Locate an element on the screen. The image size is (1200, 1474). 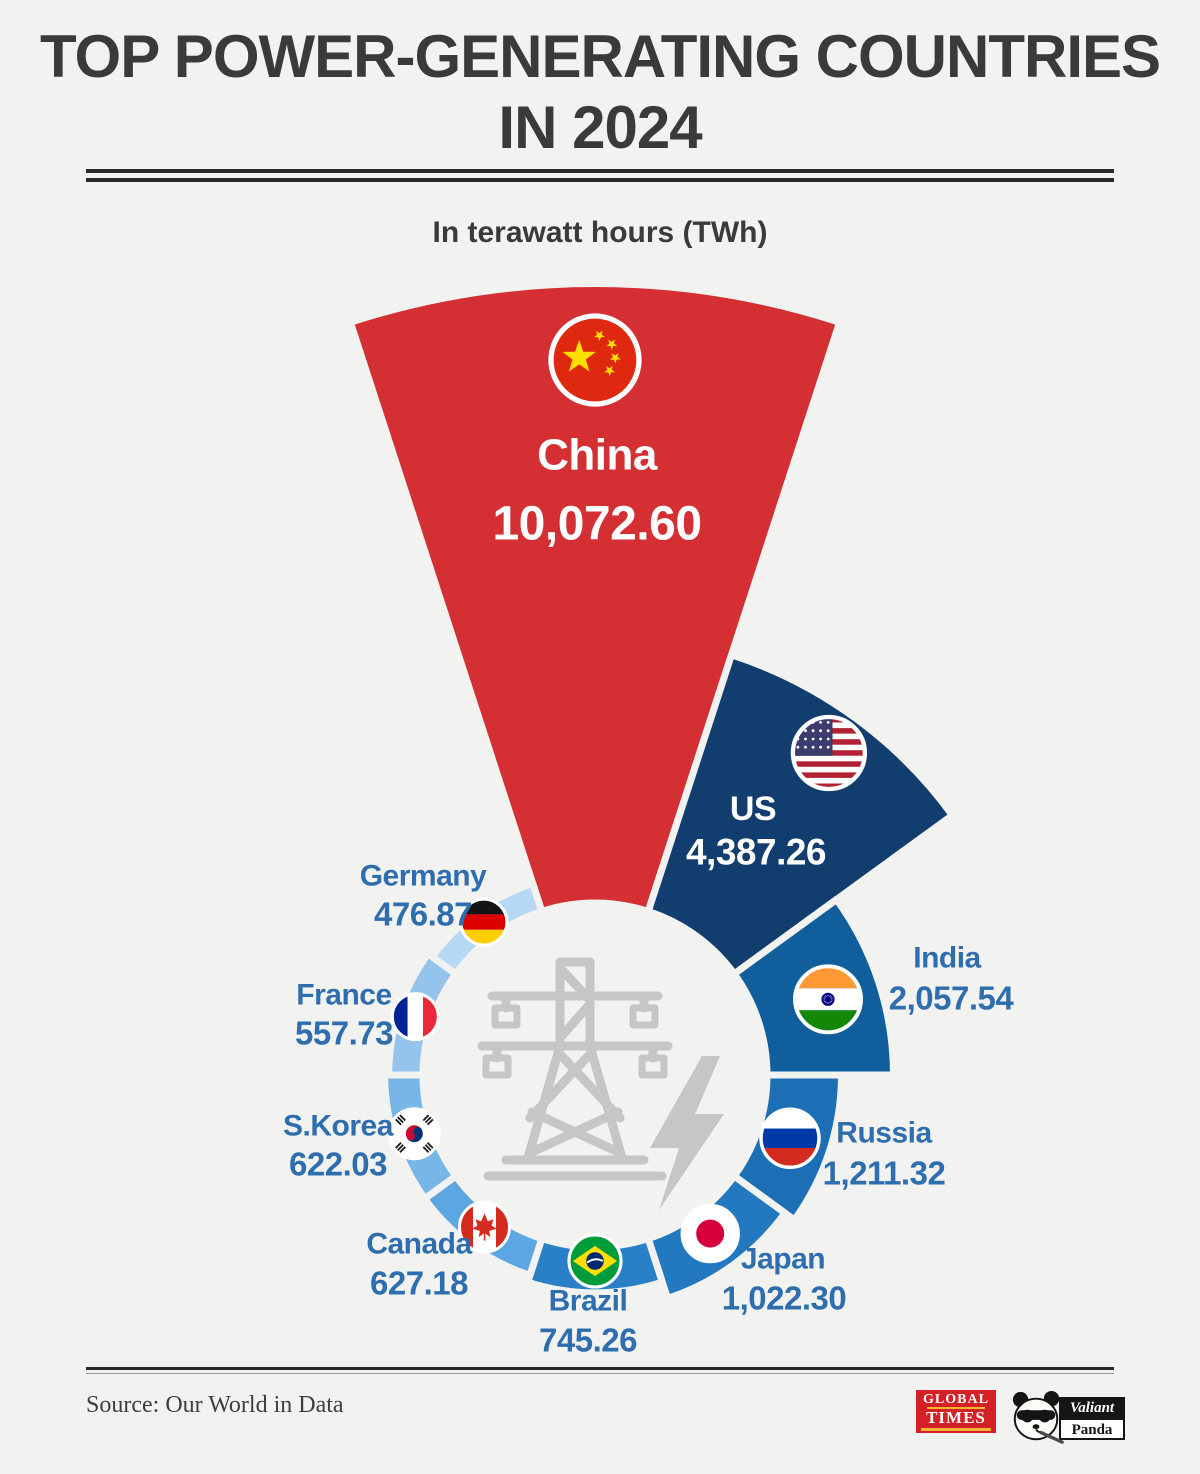
footer-logos: GLOBAL TIMES Valiant Panda is located at coordinates (1020, 1418).